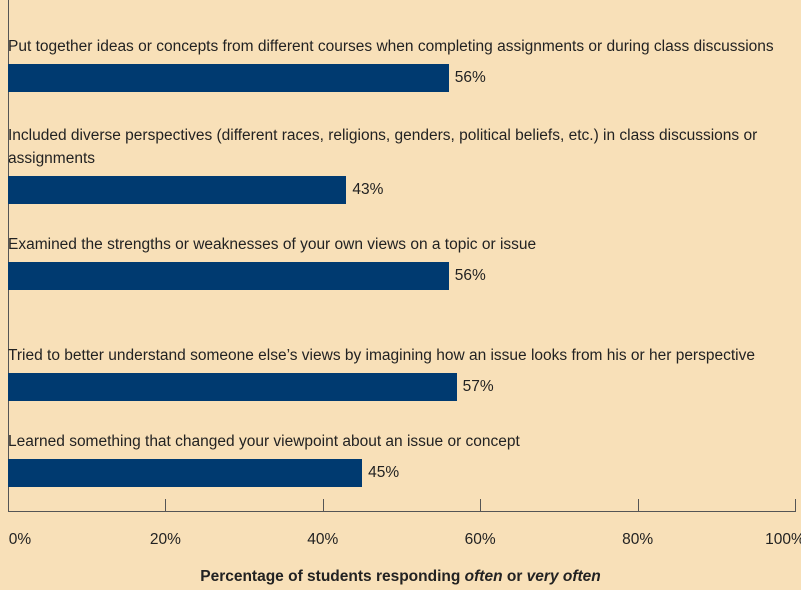  What do you see at coordinates (563, 576) in the screenshot?
I see `x-axis-label-part: very often` at bounding box center [563, 576].